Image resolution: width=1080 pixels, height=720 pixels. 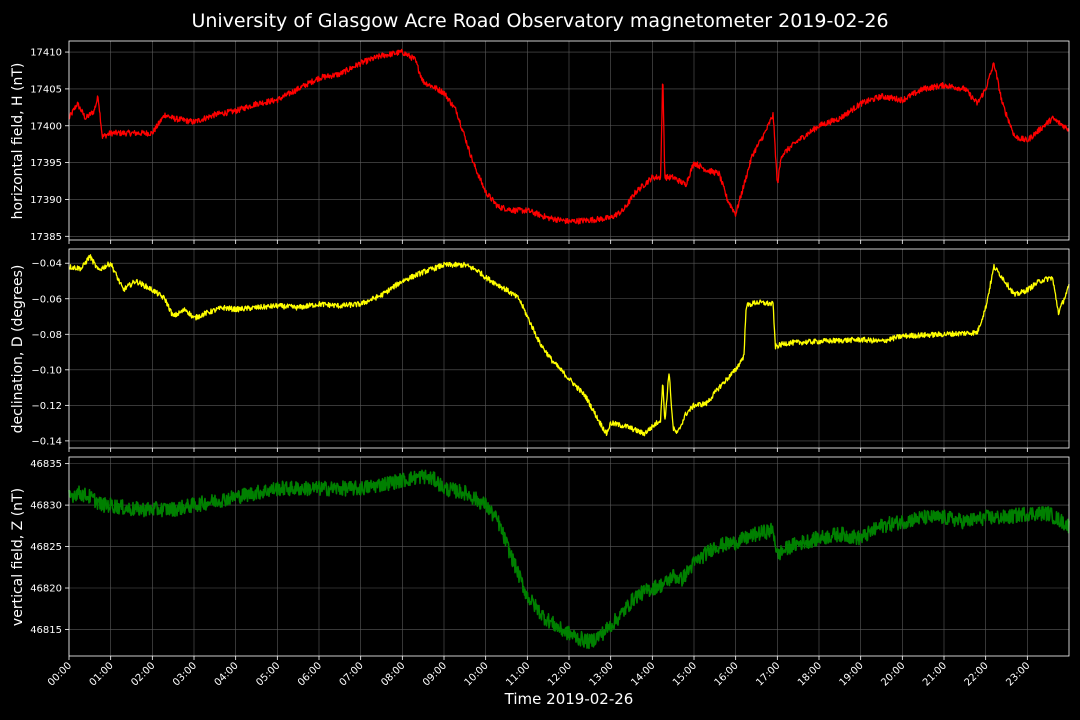 What do you see at coordinates (46, 237) in the screenshot?
I see `y-tick-label: 17385` at bounding box center [46, 237].